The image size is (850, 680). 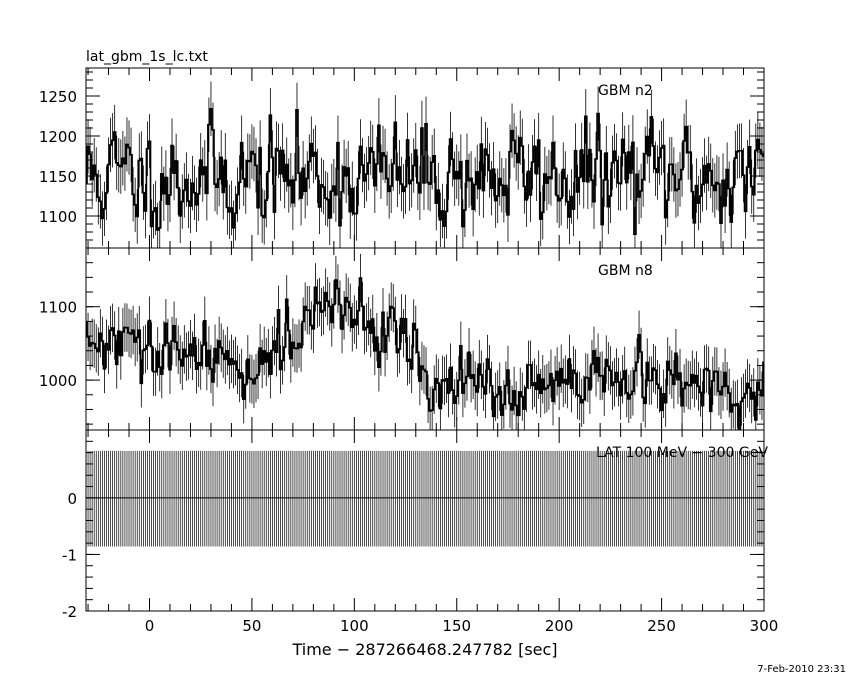 I want to click on y-tick-label: 1200, so click(x=58, y=137).